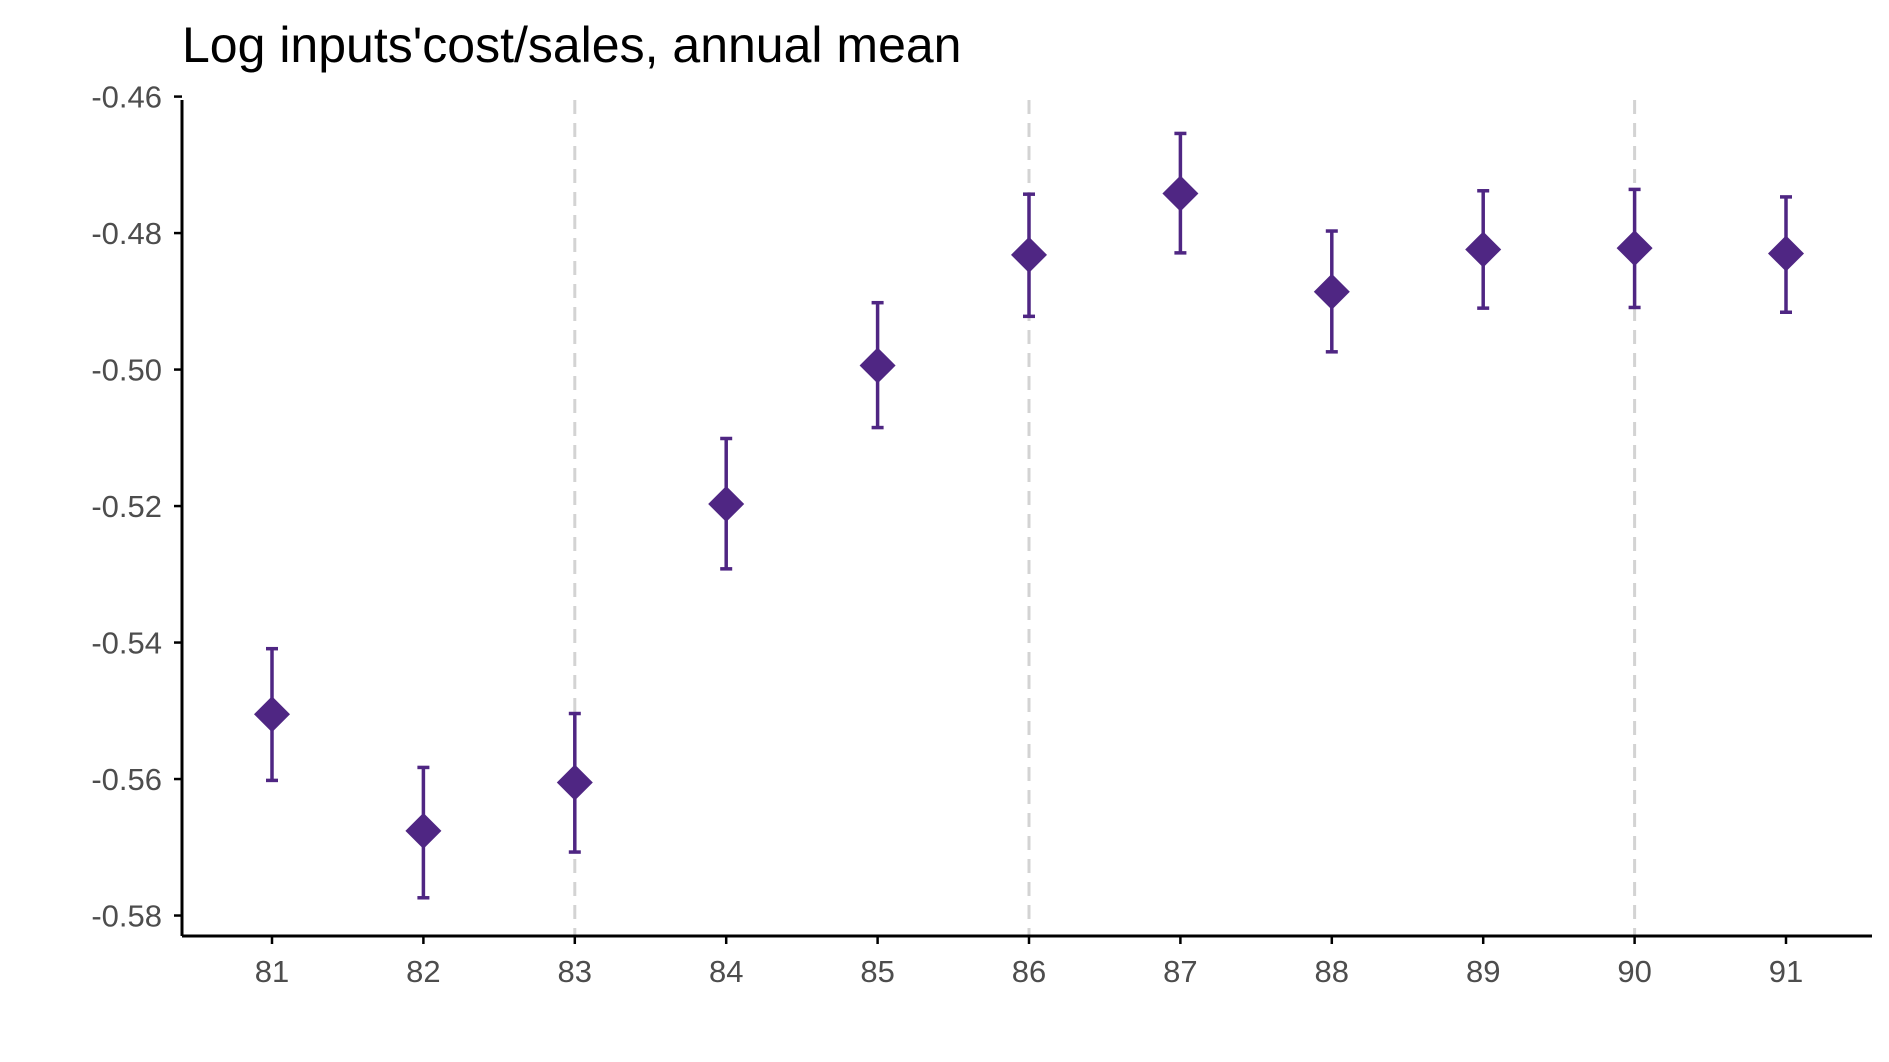 This screenshot has height=1062, width=1889. Describe the element at coordinates (126, 97) in the screenshot. I see `y-tick-label: -0.46` at that location.